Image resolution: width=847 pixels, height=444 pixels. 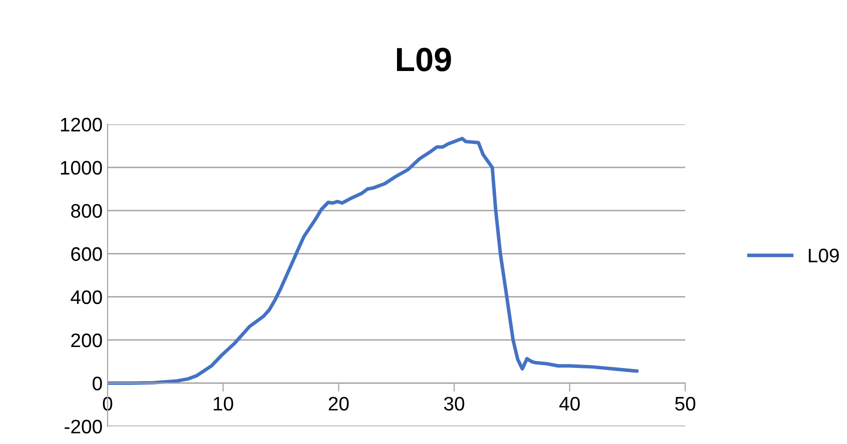 What do you see at coordinates (81, 167) in the screenshot?
I see `y-tick-label: 1000` at bounding box center [81, 167].